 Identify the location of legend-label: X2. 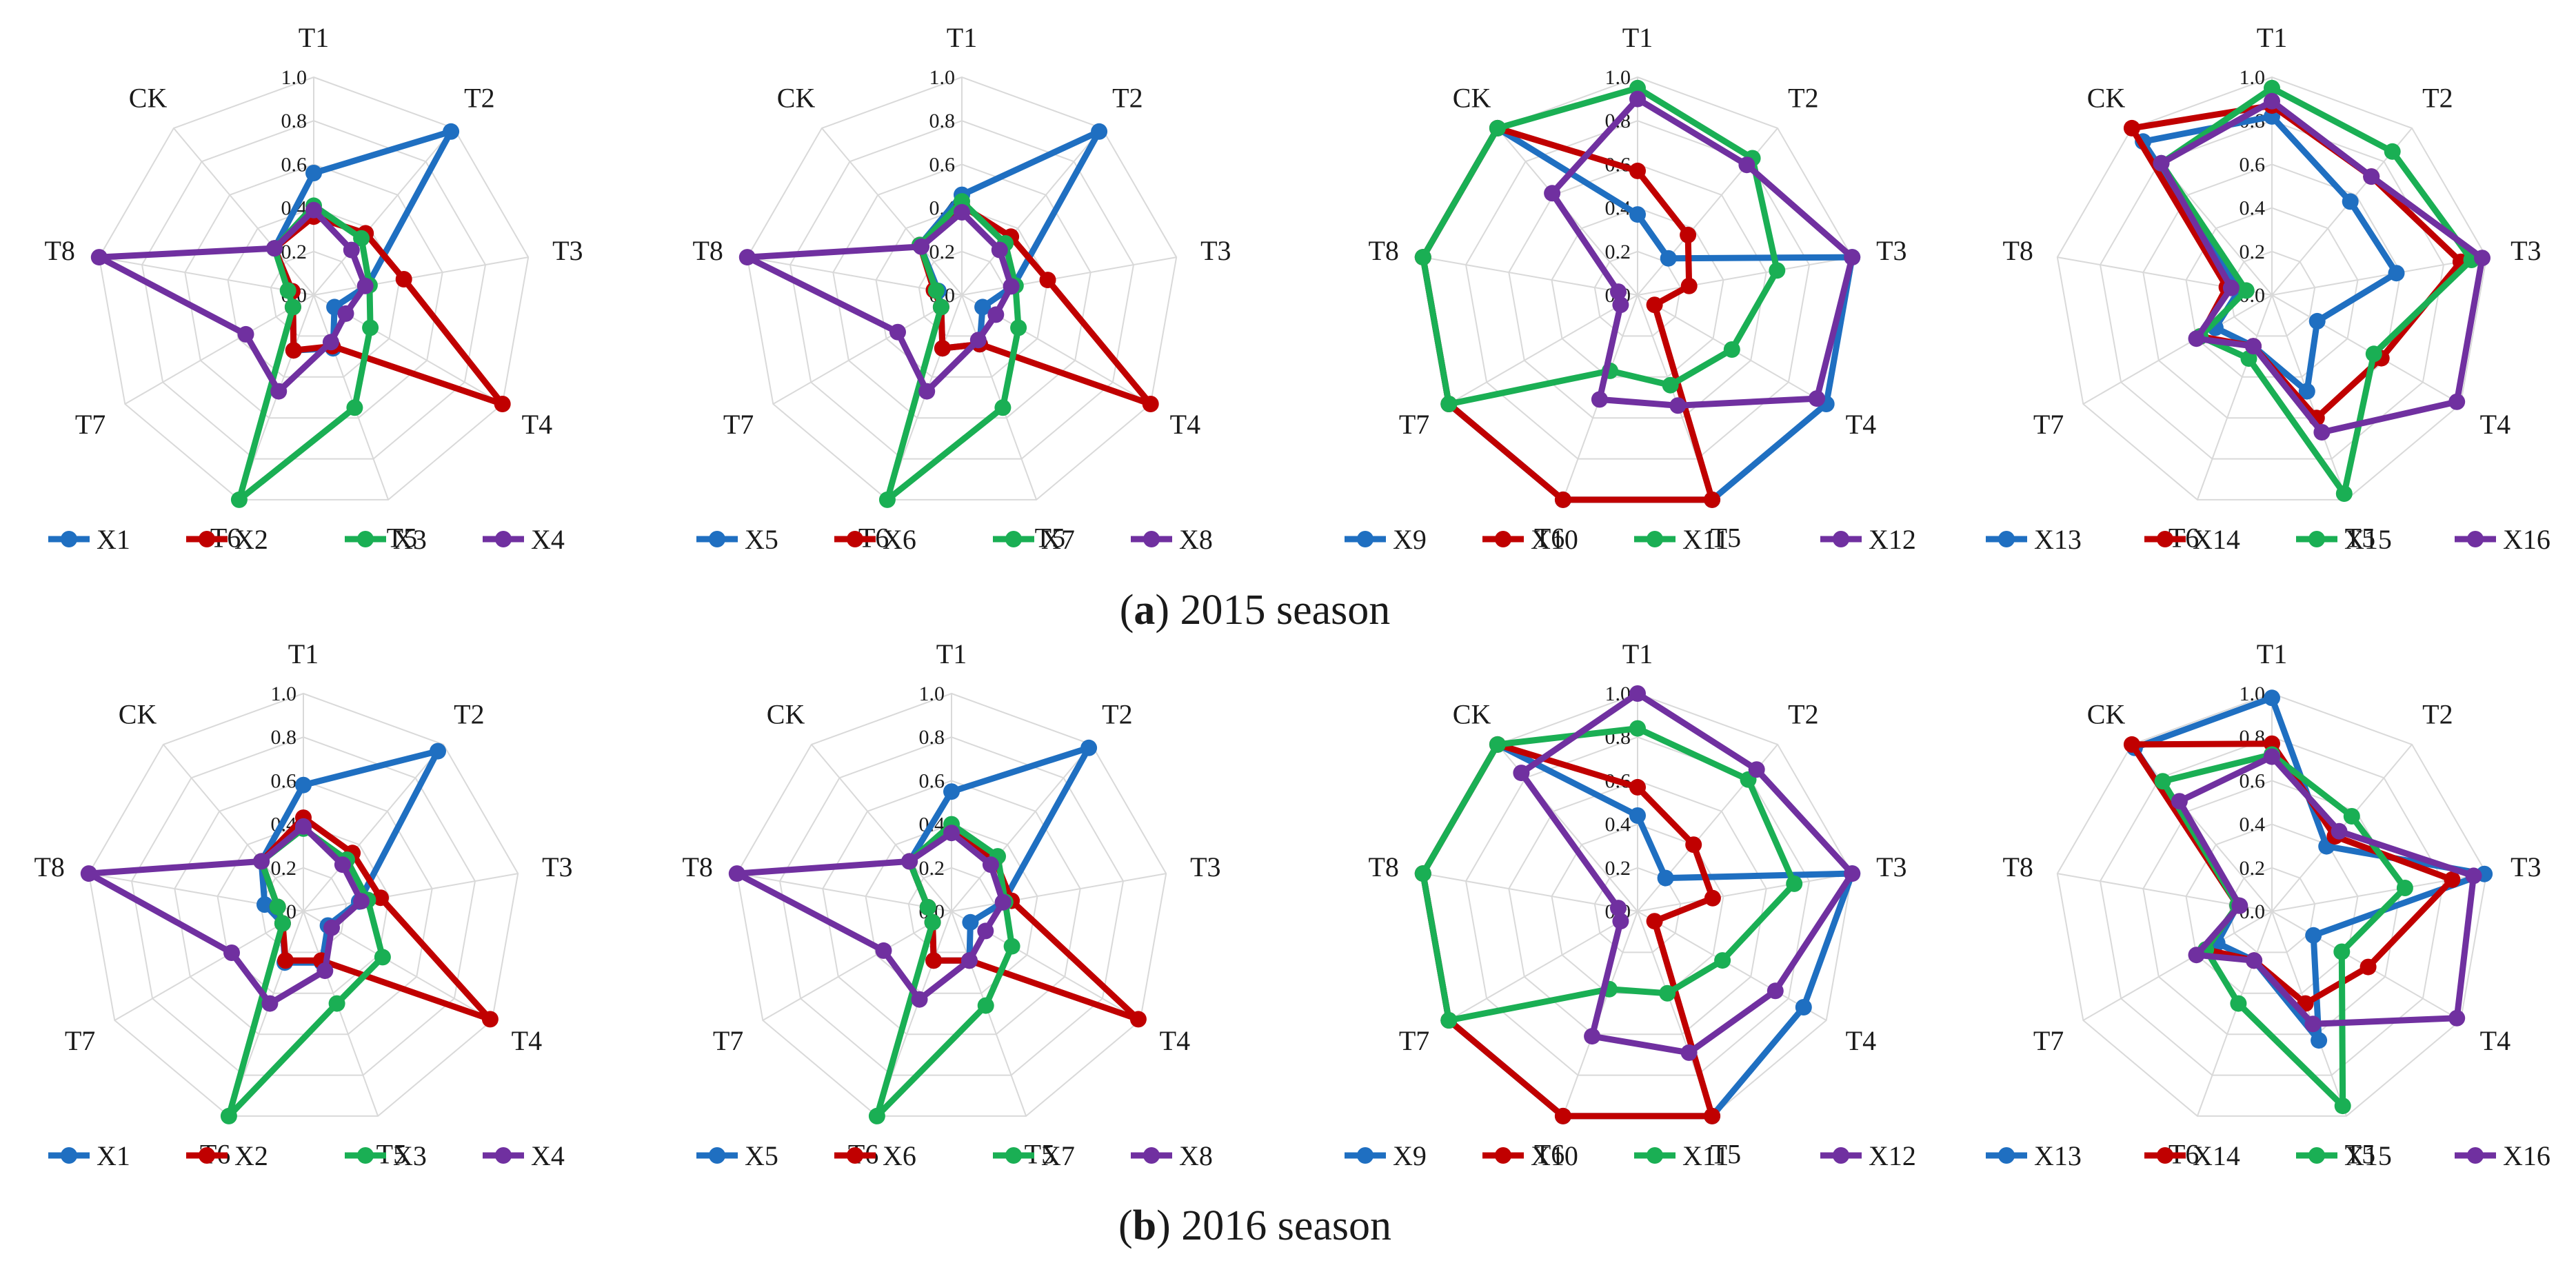
(251, 539).